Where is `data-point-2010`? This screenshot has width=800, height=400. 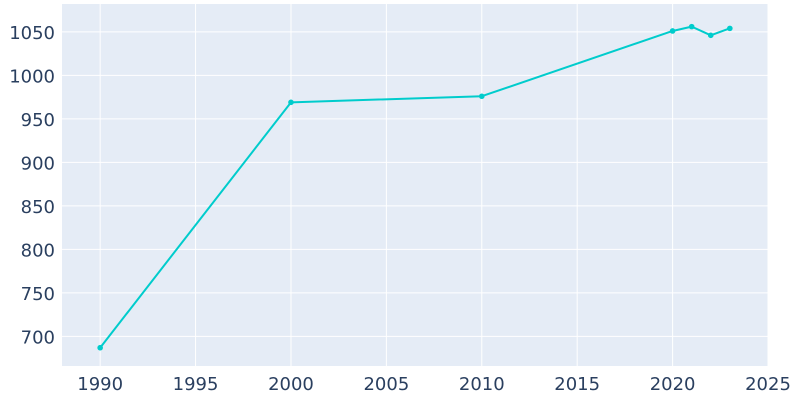 data-point-2010 is located at coordinates (481, 96).